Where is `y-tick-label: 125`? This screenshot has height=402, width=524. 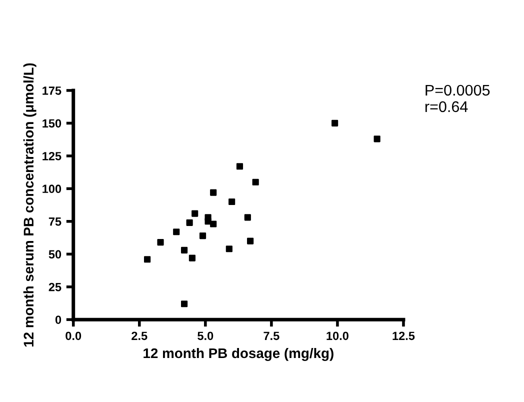
y-tick-label: 125 is located at coordinates (52, 156).